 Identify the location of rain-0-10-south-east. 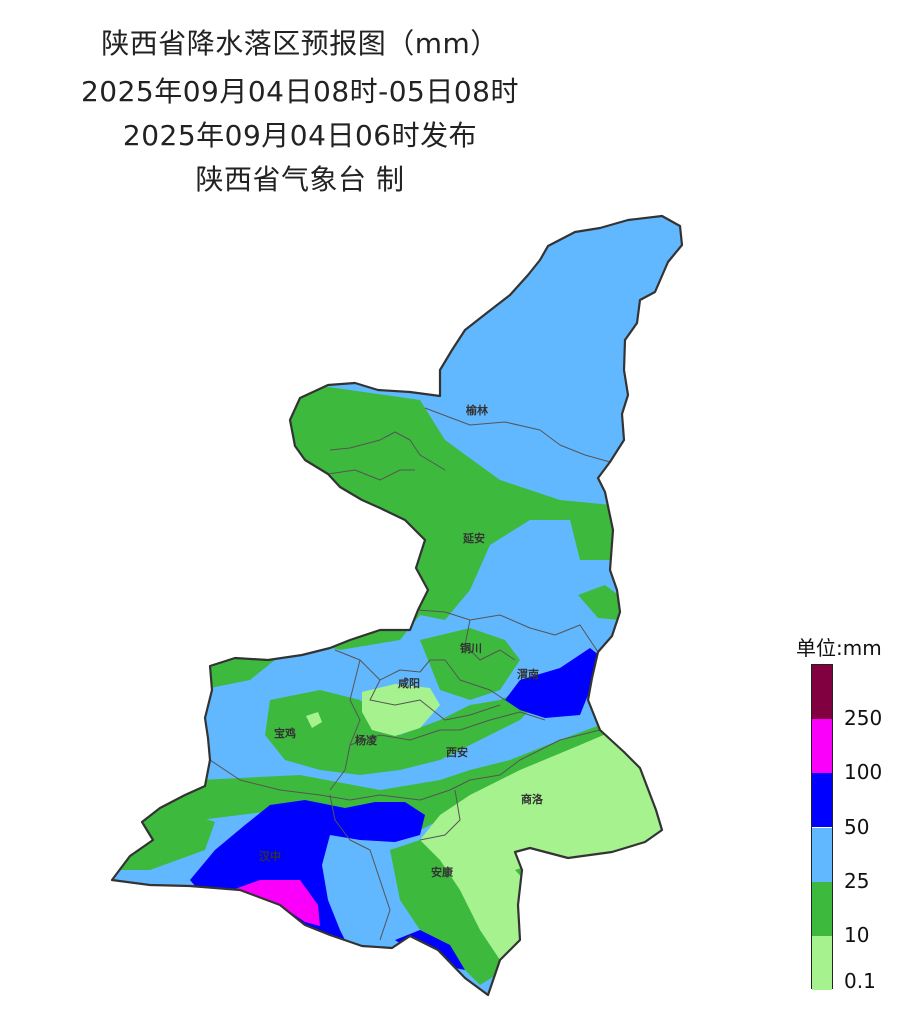
(545, 844).